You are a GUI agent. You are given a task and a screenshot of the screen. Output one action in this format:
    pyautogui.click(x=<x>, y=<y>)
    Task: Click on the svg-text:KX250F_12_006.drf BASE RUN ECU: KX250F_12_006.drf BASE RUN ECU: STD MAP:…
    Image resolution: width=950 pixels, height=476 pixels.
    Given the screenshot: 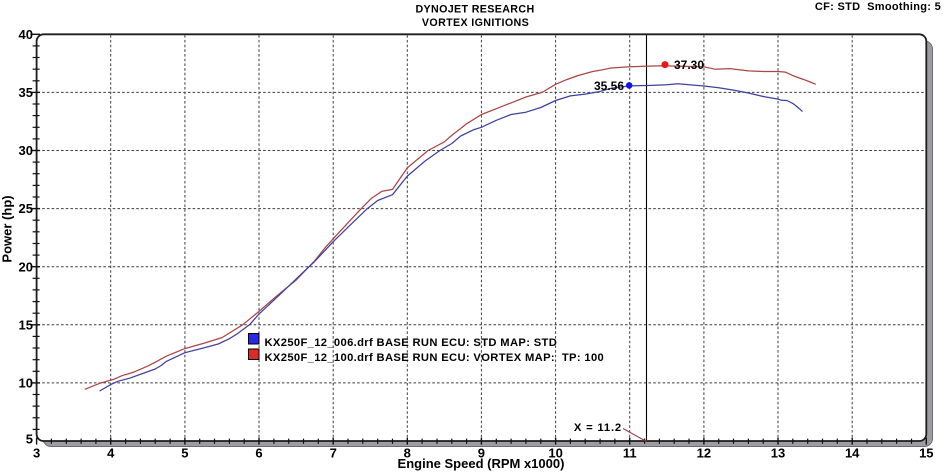 What is the action you would take?
    pyautogui.click(x=411, y=343)
    